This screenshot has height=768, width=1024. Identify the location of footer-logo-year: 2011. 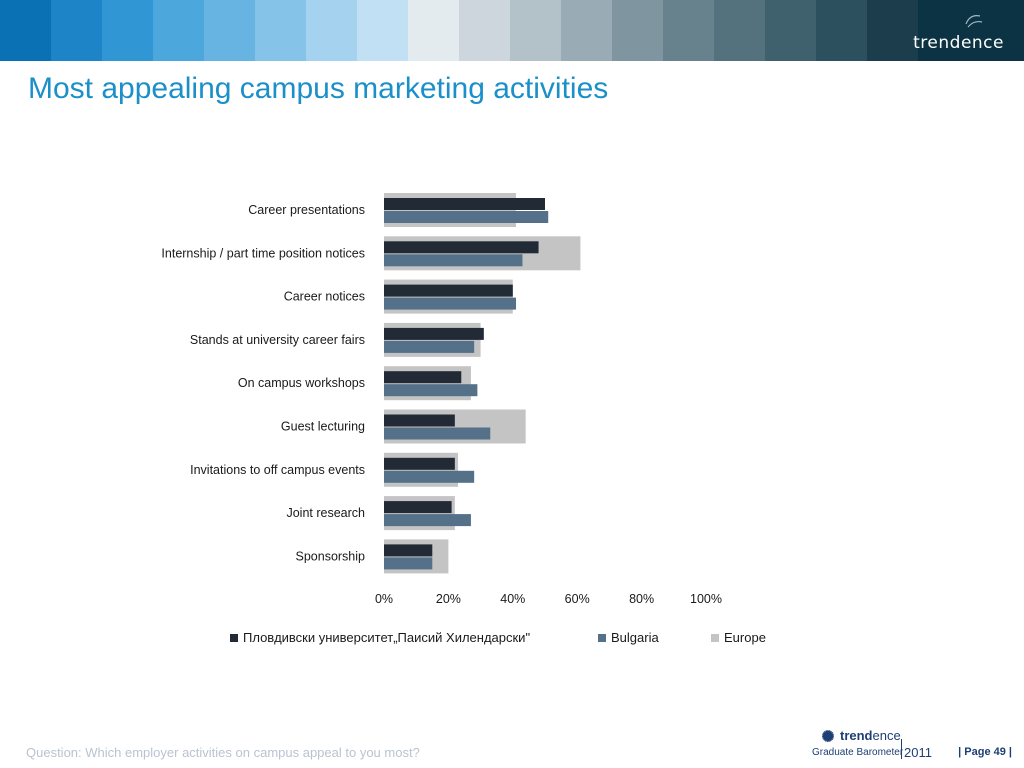
(918, 752).